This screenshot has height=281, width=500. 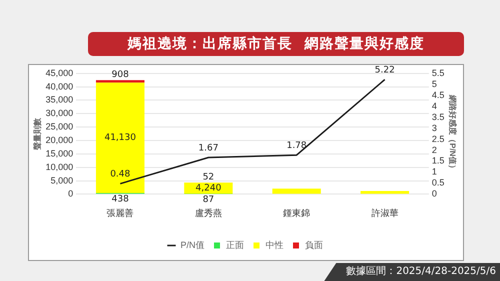 I want to click on data-label: 87, so click(x=208, y=199).